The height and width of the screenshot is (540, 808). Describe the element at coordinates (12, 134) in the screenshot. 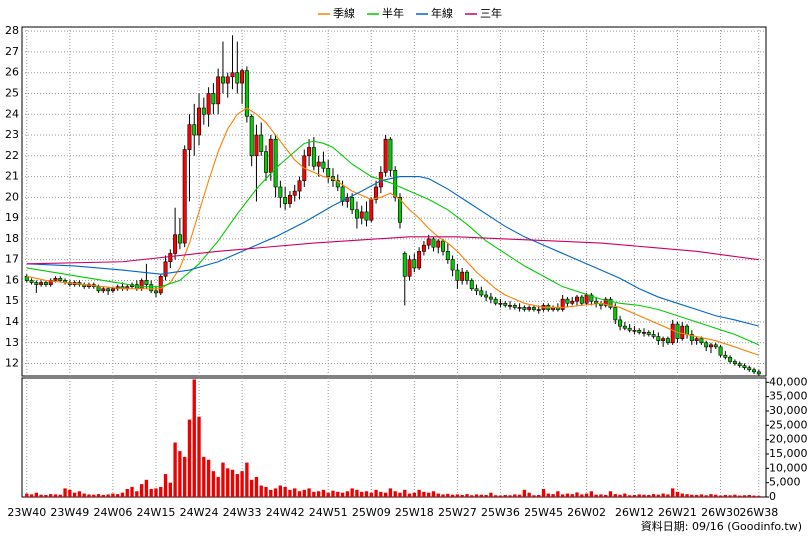

I see `y-tick-label: 23` at that location.